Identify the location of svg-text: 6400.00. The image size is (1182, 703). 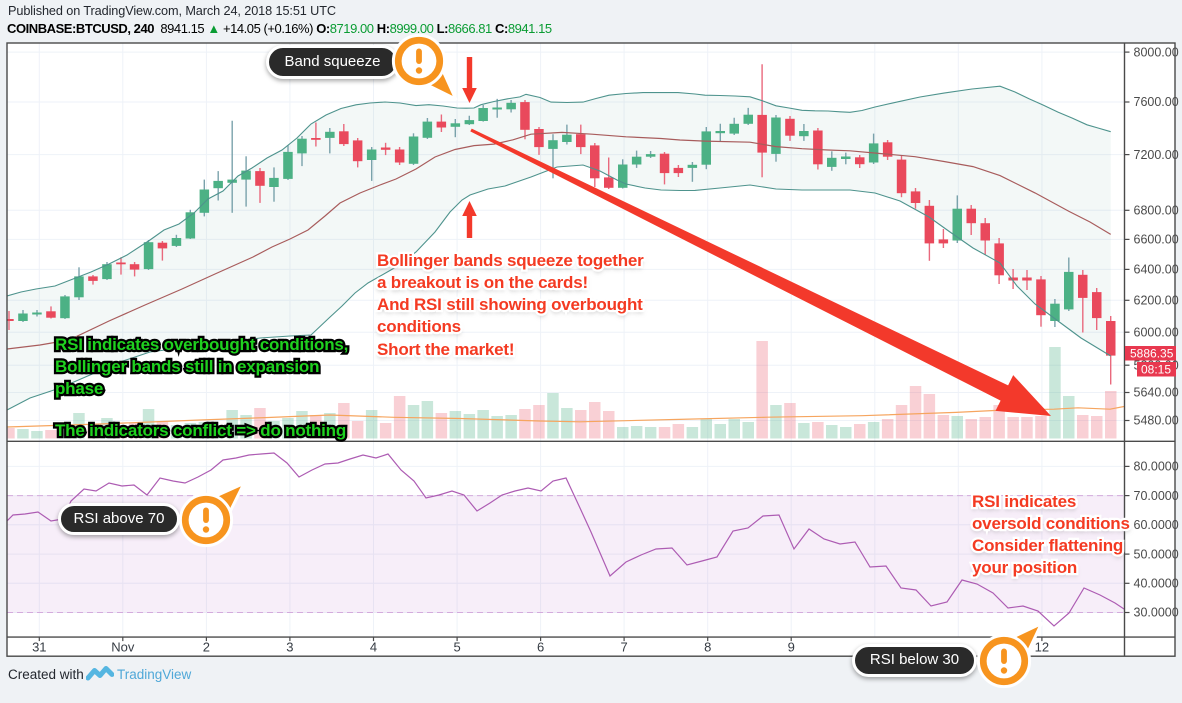
(1156, 270).